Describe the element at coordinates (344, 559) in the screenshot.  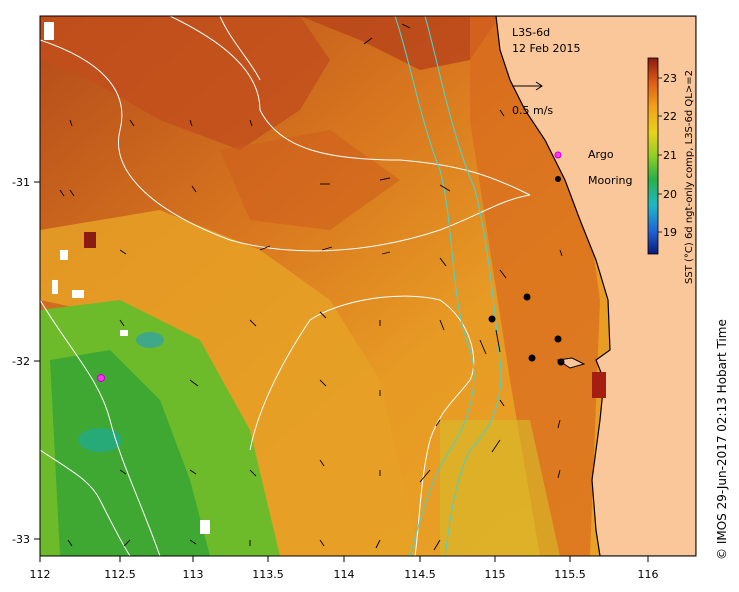
I see `x-axis` at that location.